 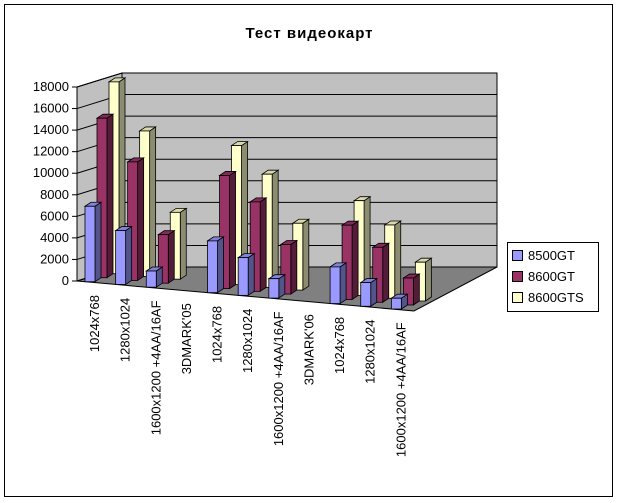 I want to click on legend-label: 8600GTS, so click(x=556, y=297).